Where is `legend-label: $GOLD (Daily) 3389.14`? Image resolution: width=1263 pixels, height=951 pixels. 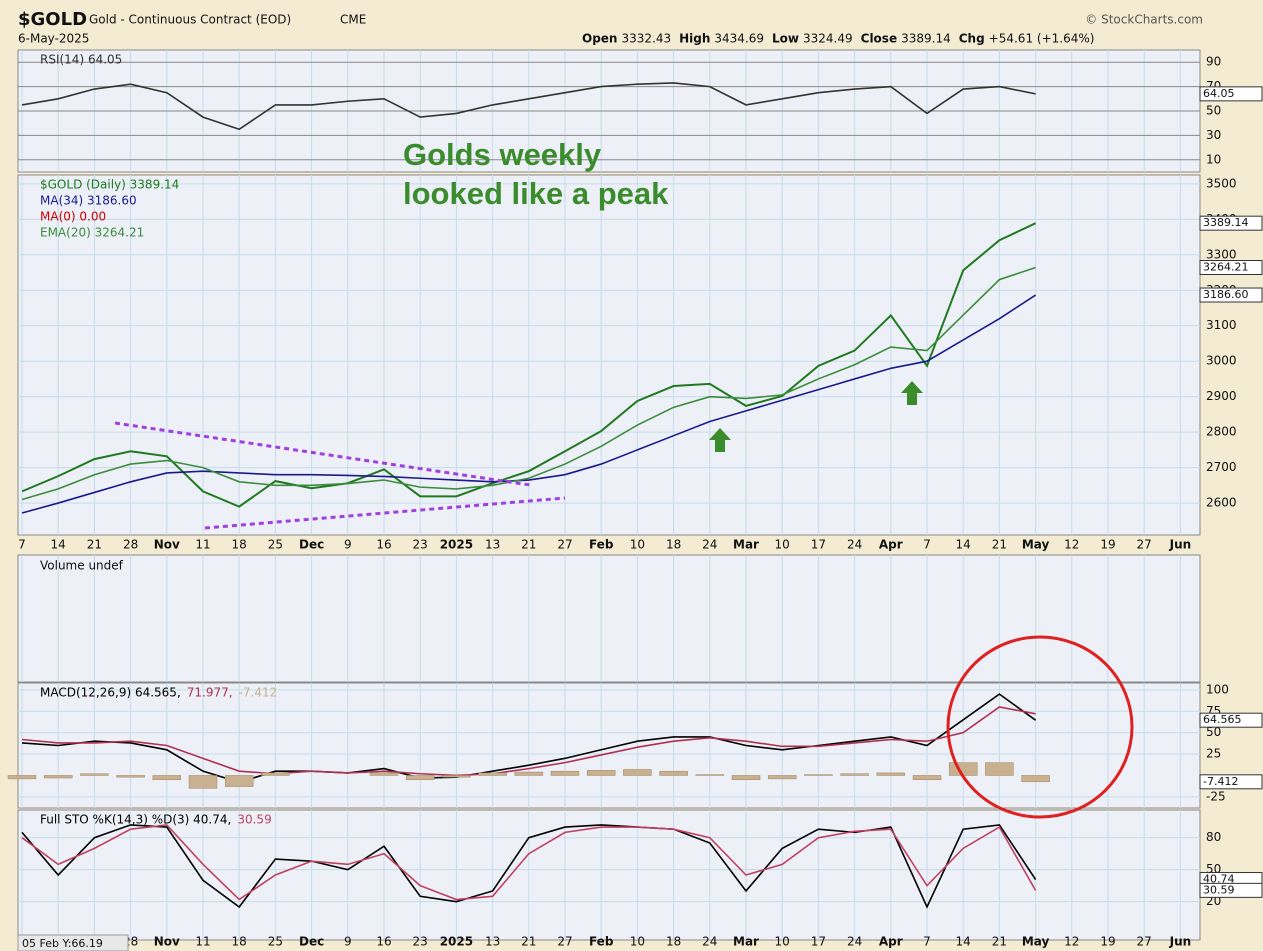
legend-label: $GOLD (Daily) 3389.14 is located at coordinates (109, 185).